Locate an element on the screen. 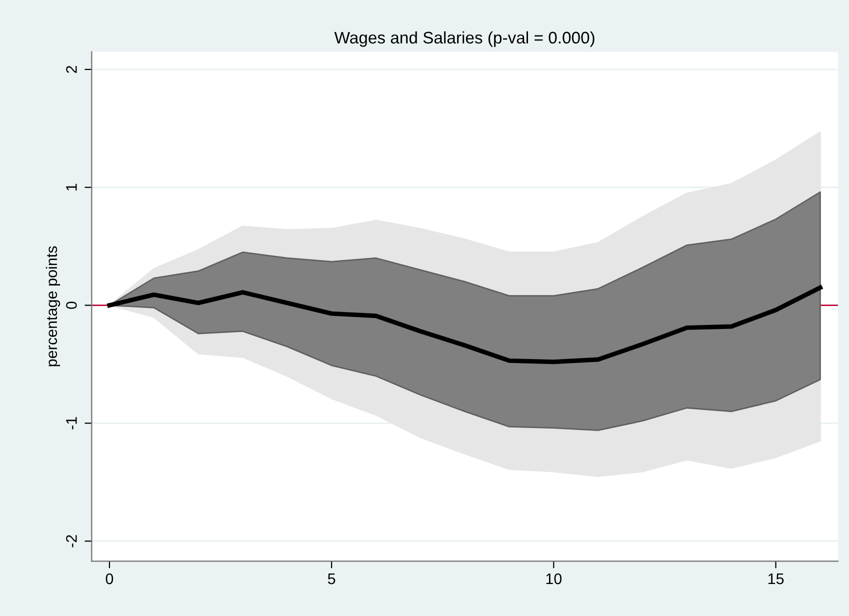 The width and height of the screenshot is (849, 616). y-tick-label: 2 is located at coordinates (71, 69).